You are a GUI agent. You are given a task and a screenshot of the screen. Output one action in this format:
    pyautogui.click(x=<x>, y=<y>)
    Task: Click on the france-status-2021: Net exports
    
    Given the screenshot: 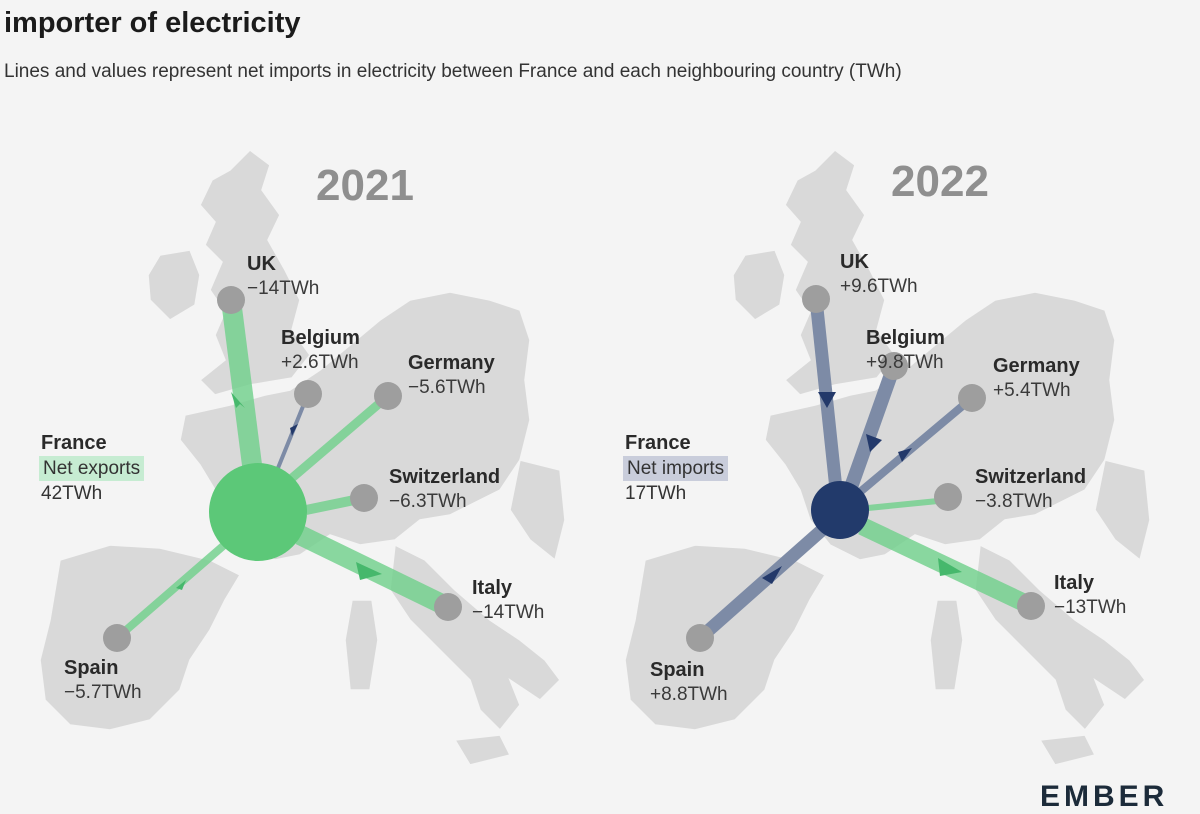 What is the action you would take?
    pyautogui.click(x=92, y=468)
    